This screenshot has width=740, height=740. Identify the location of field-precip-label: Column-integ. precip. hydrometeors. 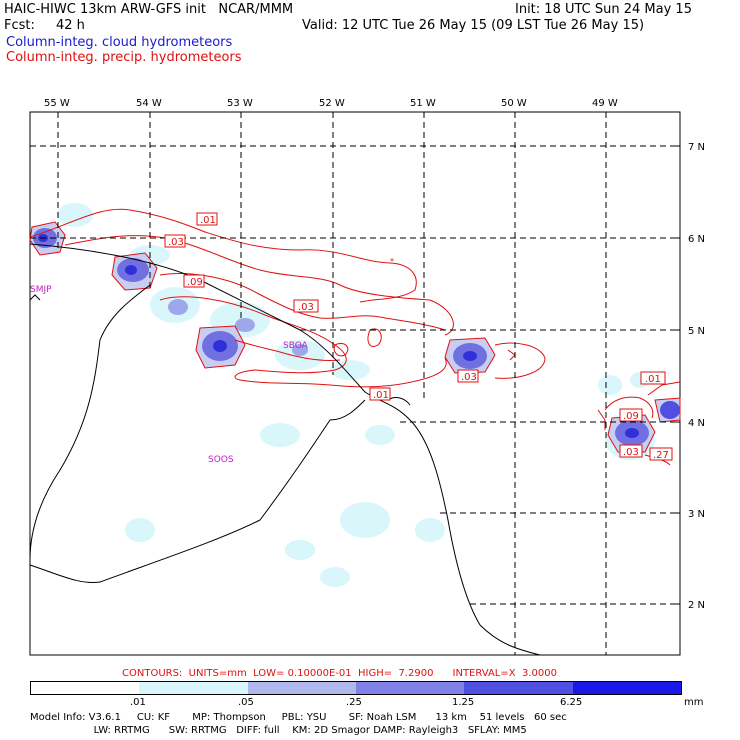
(124, 57).